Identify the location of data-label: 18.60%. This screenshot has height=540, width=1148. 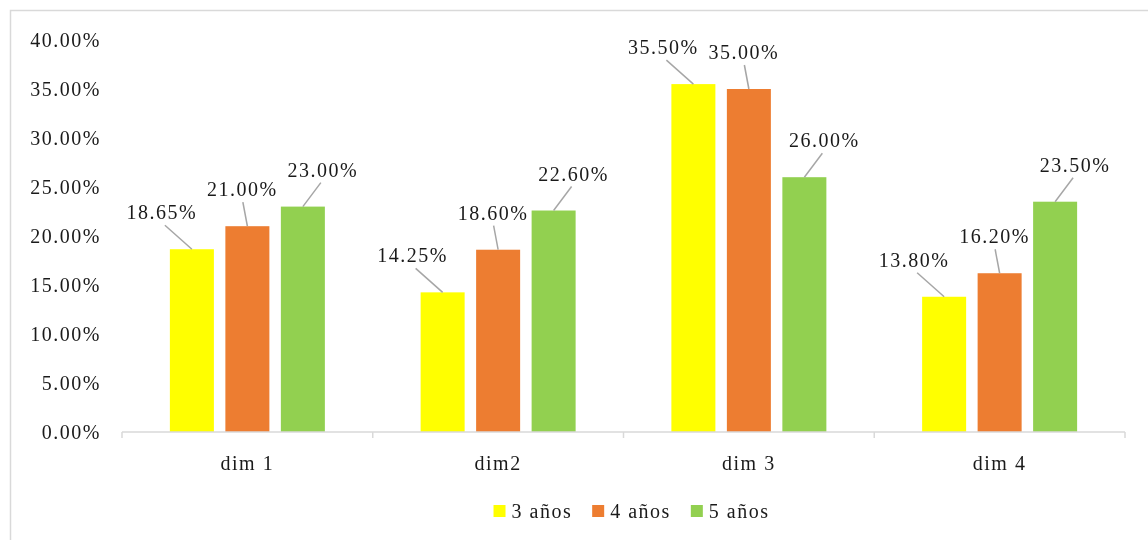
(493, 212).